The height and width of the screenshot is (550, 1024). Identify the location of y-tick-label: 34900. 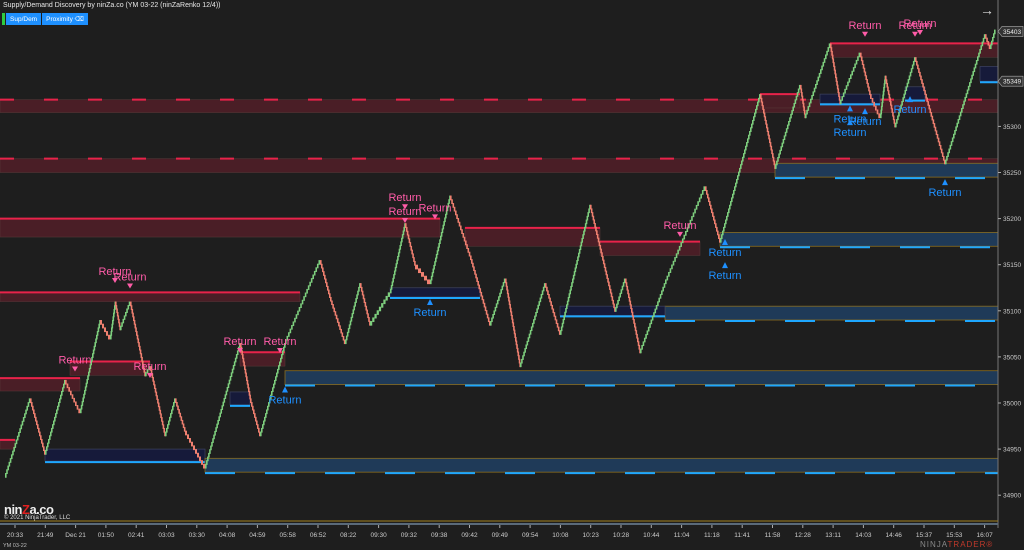
(1012, 496).